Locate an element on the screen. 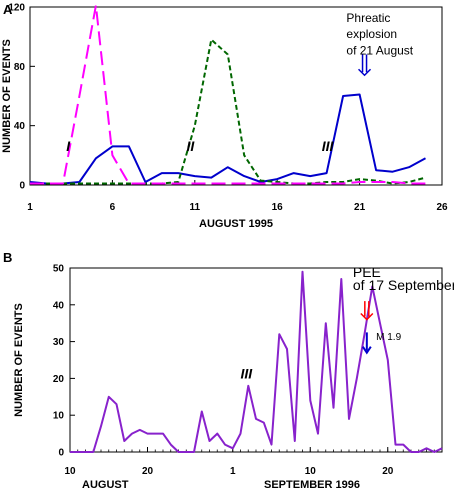 The image size is (454, 495). y-tick-label: 20 is located at coordinates (59, 379).